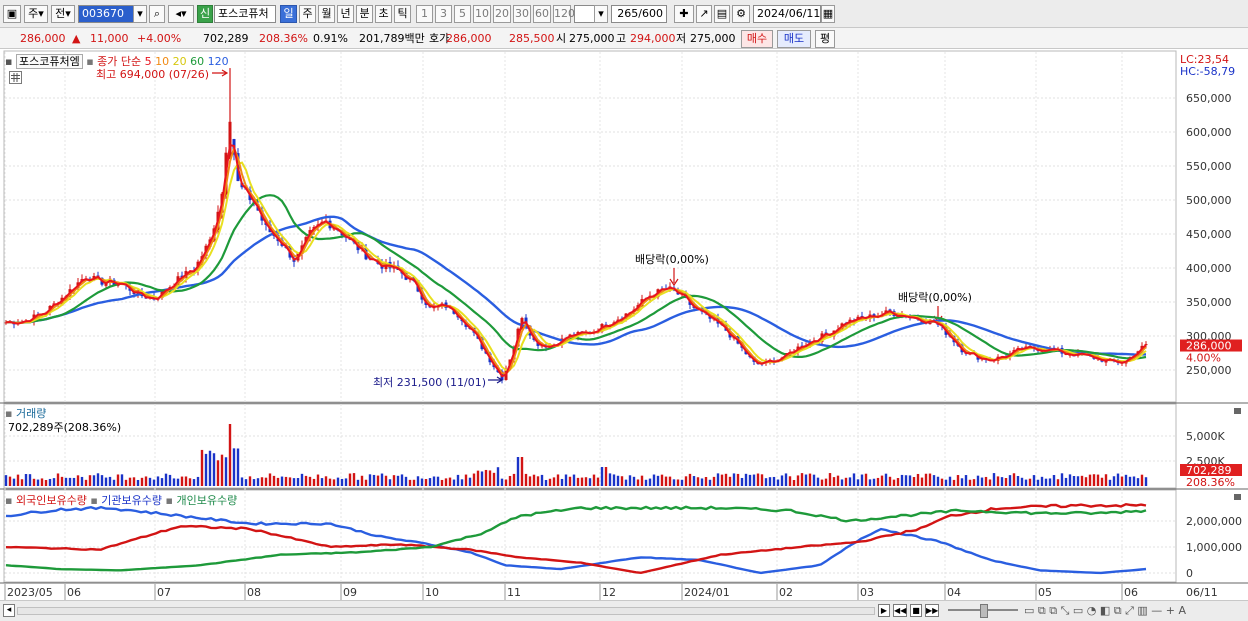 The width and height of the screenshot is (1248, 621). What do you see at coordinates (932, 610) in the screenshot?
I see `fast-forward-icon: ▶▶` at bounding box center [932, 610].